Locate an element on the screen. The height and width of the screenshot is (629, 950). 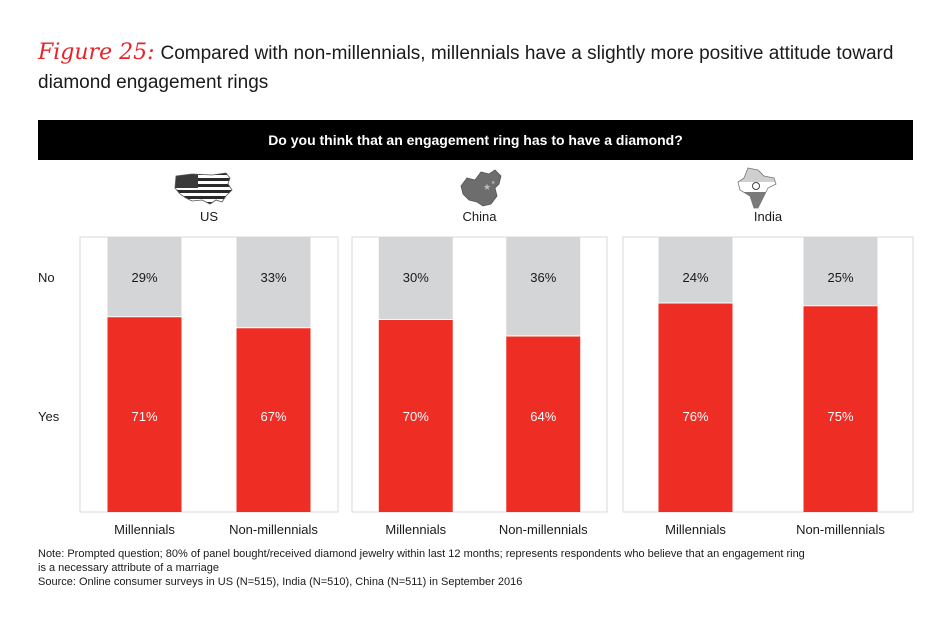
note-line-2: is a necessary attribute of a marriage is located at coordinates (128, 568).